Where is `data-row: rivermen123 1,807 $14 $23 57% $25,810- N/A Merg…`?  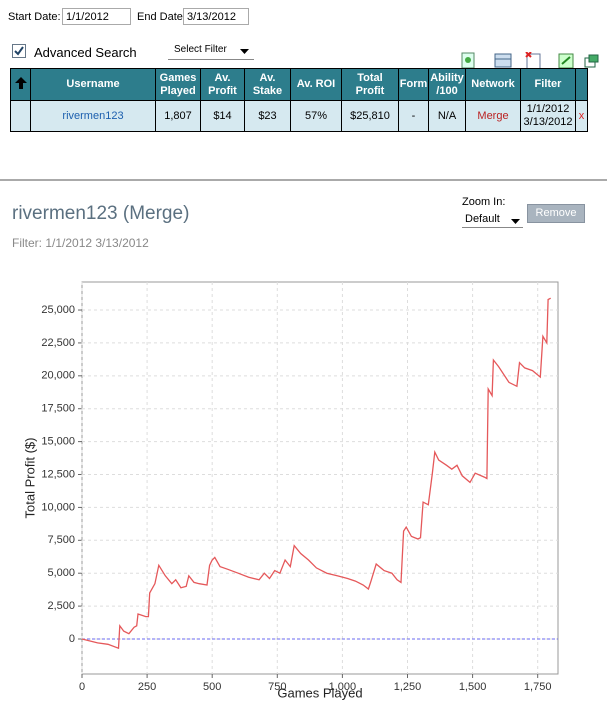
data-row: rivermen123 1,807 $14 $23 57% $25,810- N/A Merg… is located at coordinates (299, 116).